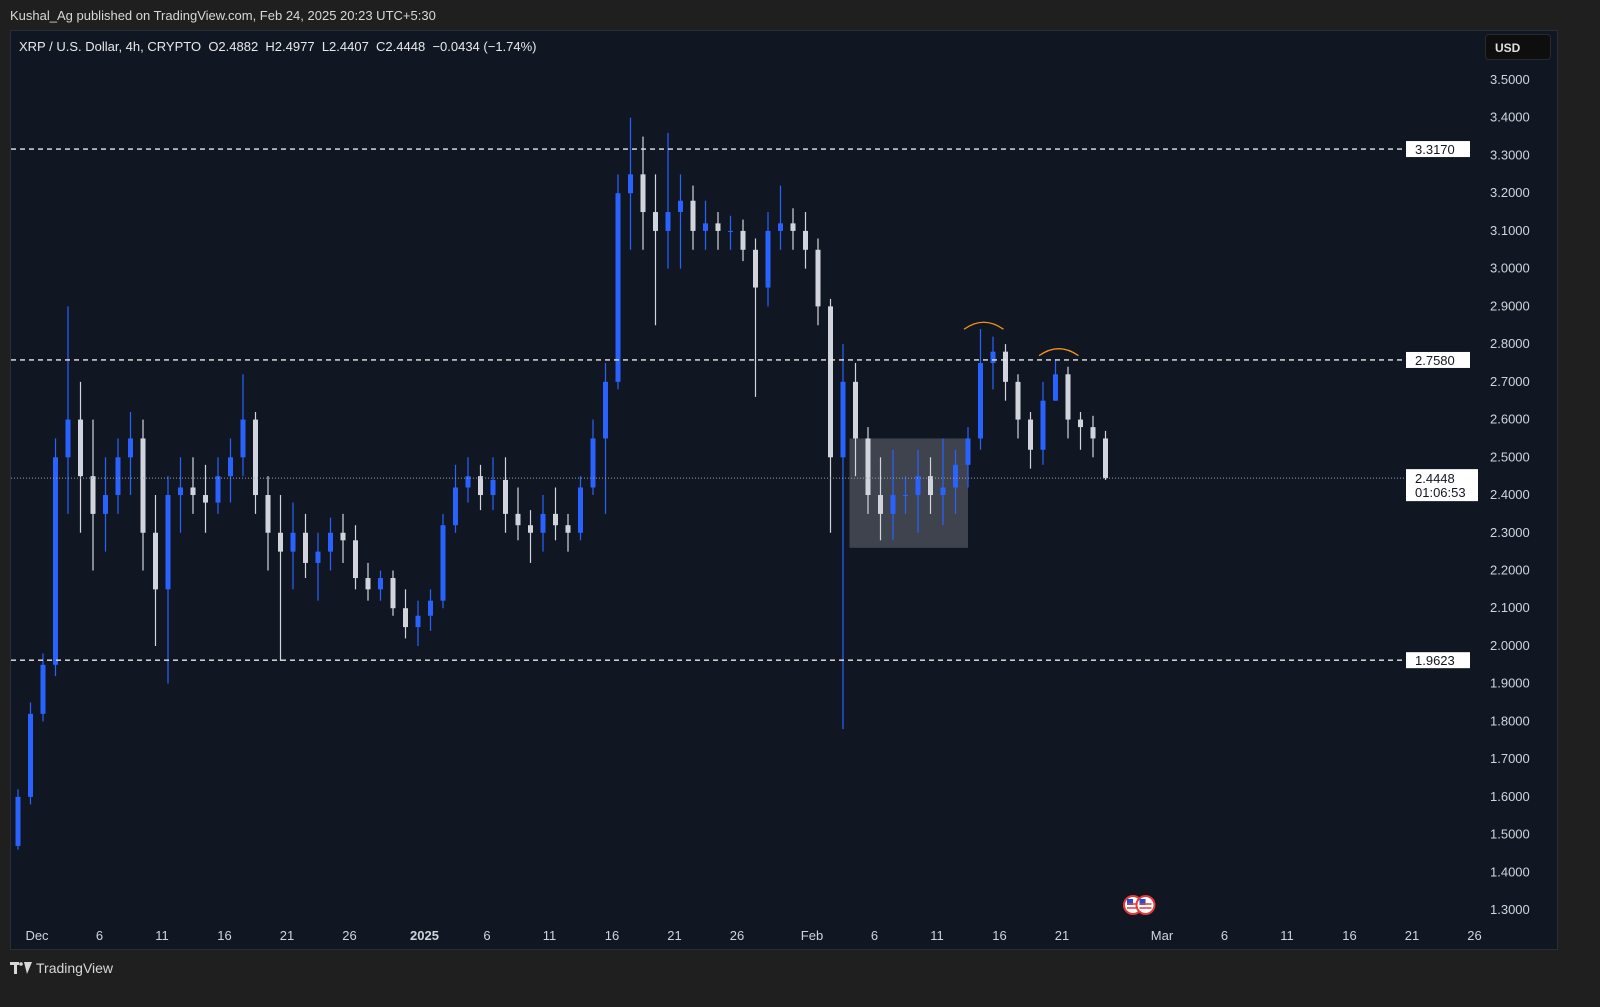  I want to click on us-flag-icon, so click(1145, 905).